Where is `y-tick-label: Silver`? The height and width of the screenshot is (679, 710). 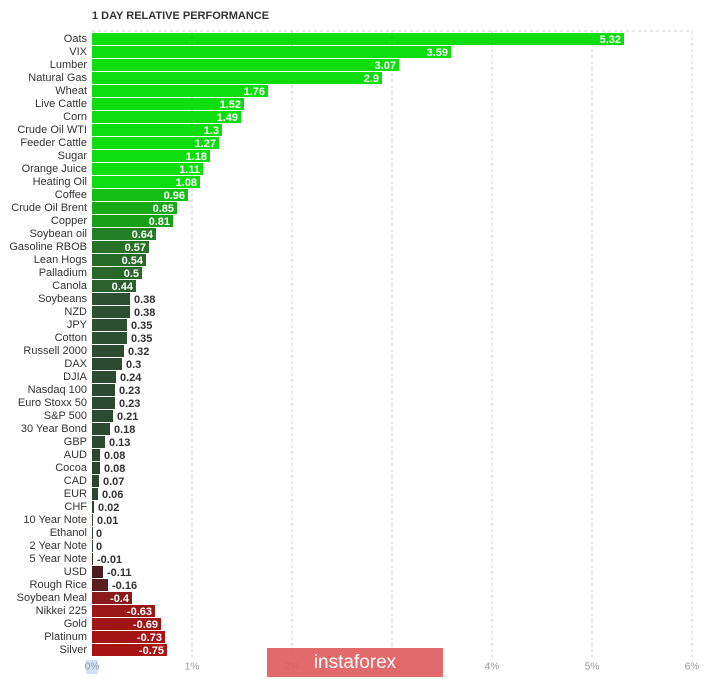
y-tick-label: Silver is located at coordinates (73, 650).